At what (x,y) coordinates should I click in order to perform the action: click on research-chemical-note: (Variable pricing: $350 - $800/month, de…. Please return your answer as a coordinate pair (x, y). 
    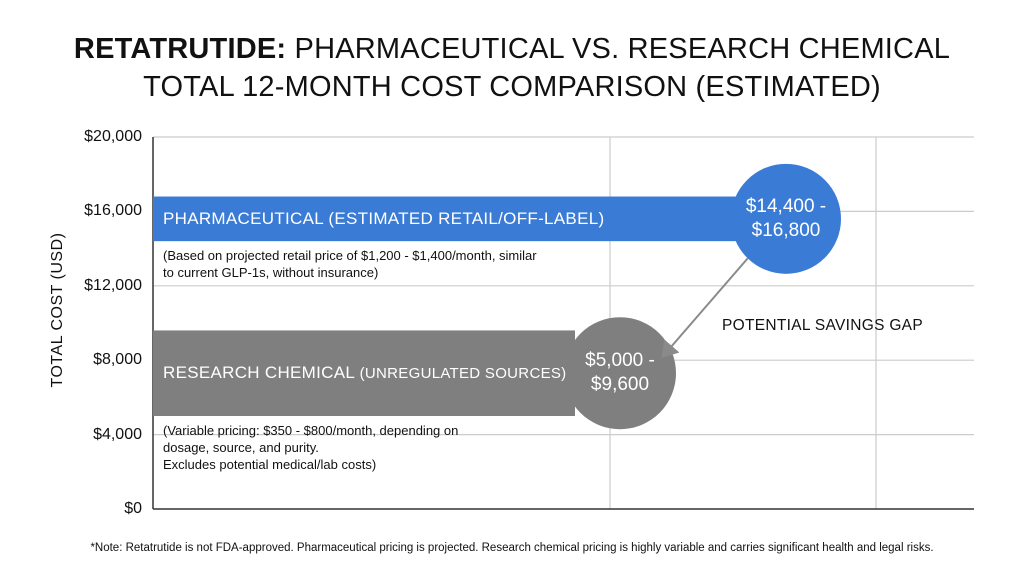
    Looking at the image, I should click on (310, 447).